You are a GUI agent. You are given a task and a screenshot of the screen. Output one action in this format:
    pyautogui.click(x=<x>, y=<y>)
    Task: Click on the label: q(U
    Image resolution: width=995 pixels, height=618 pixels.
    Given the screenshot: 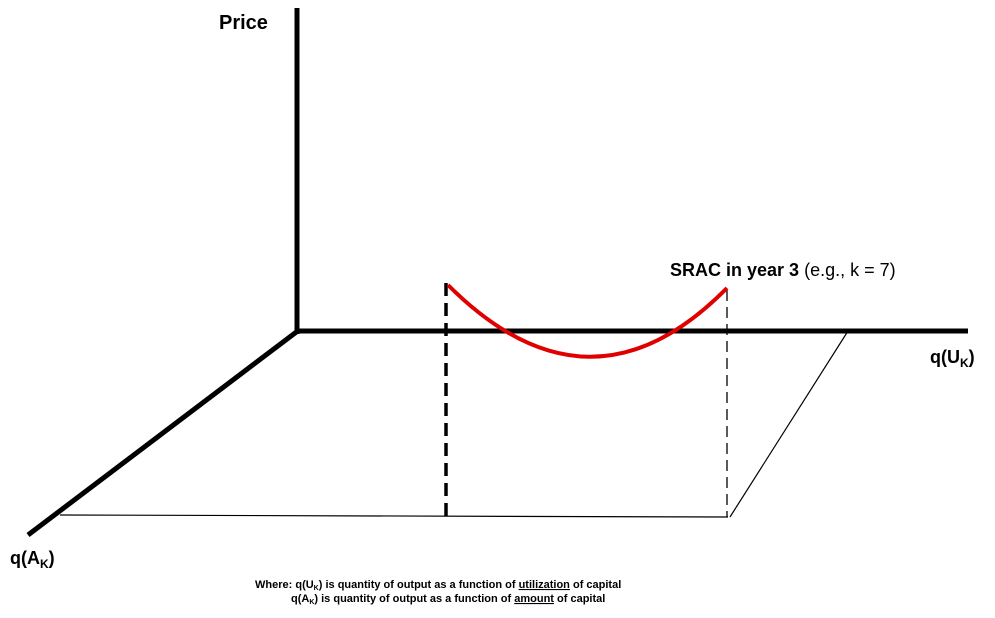 What is the action you would take?
    pyautogui.click(x=945, y=357)
    